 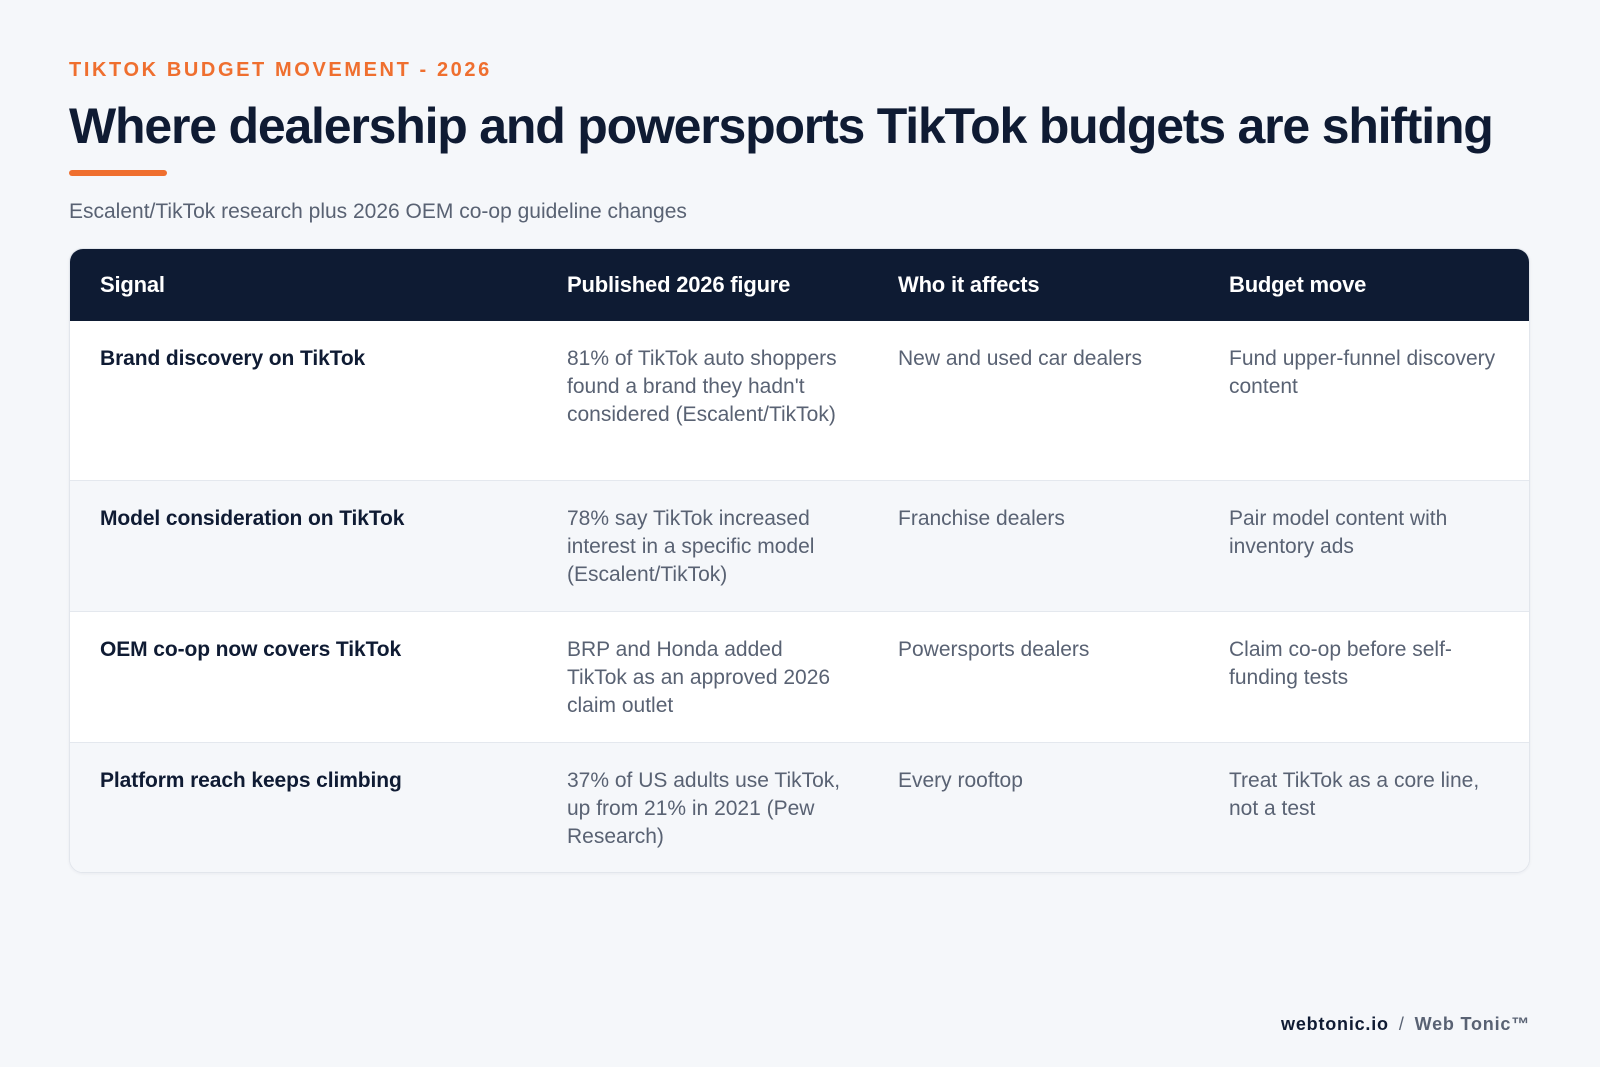 I want to click on affects-cell: Every rooftop, so click(x=960, y=780).